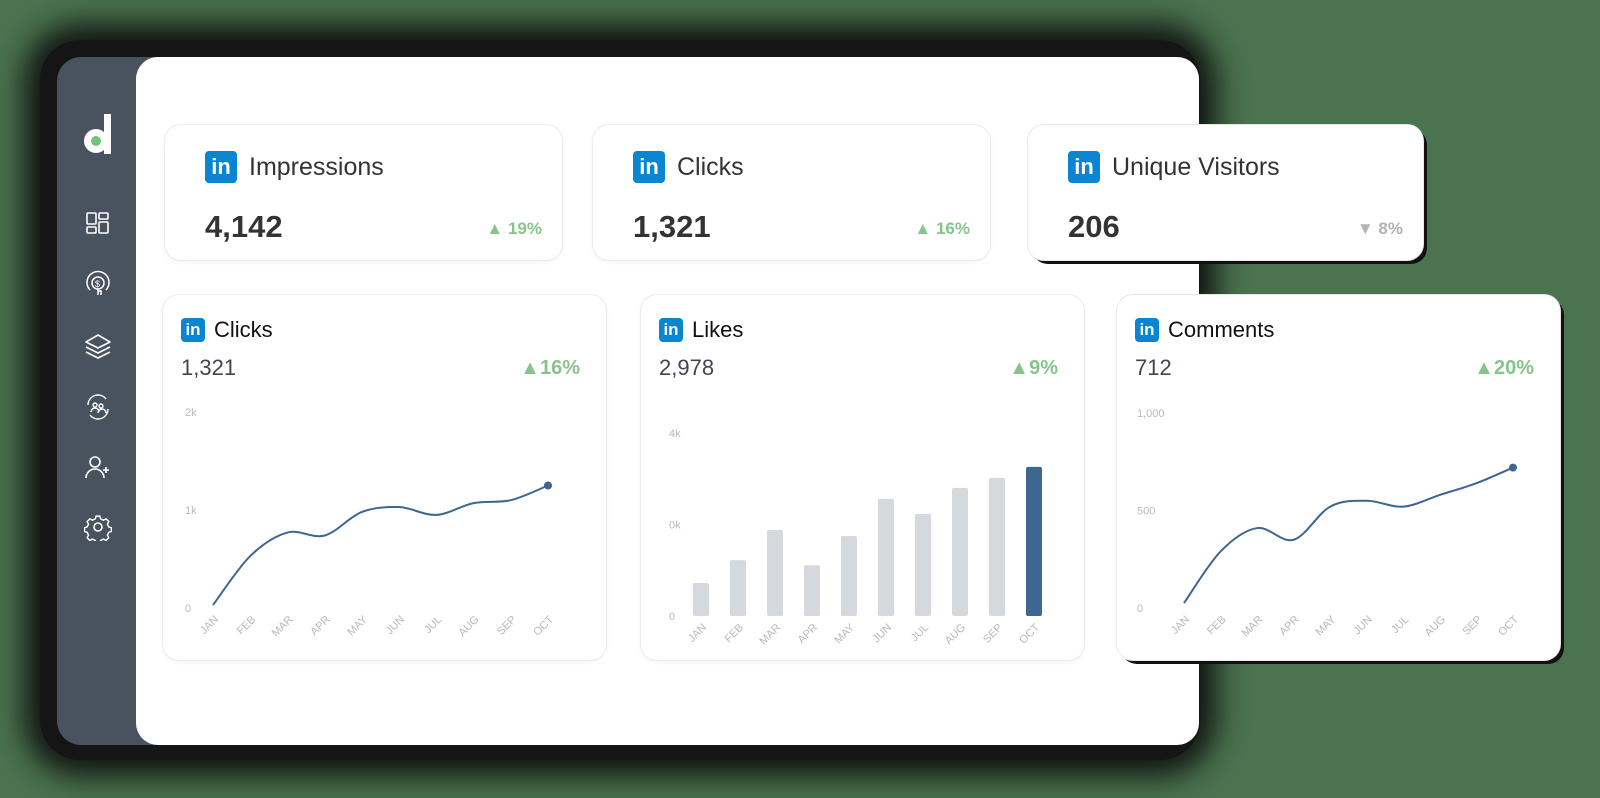  I want to click on kpi-delta: ▲ 19%, so click(514, 228).